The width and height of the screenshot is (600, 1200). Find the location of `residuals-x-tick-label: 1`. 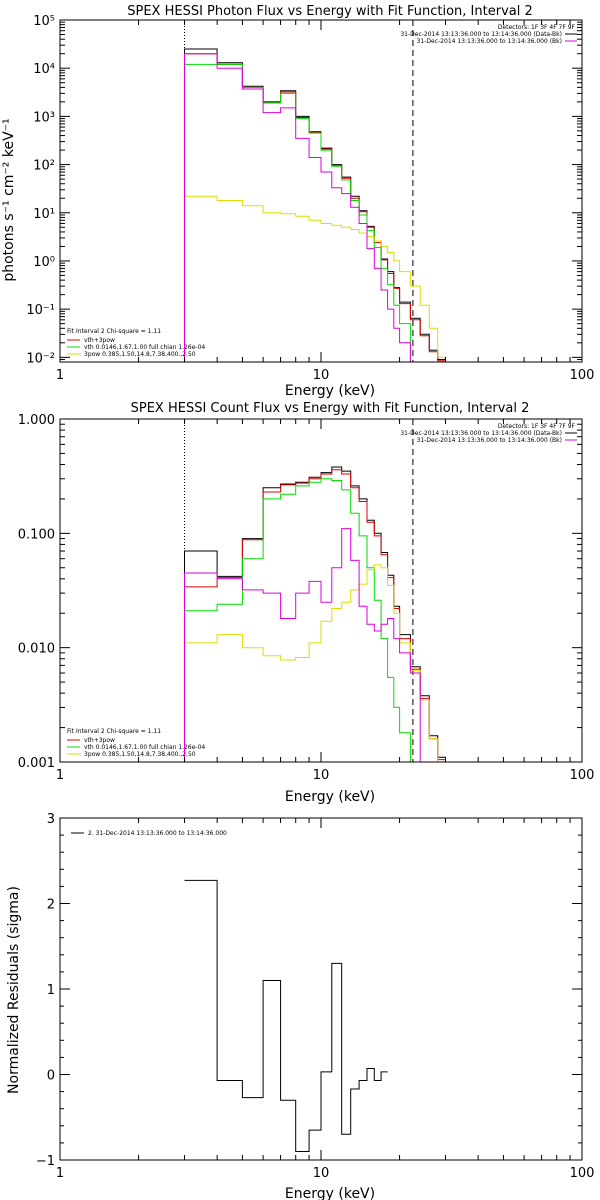

residuals-x-tick-label: 1 is located at coordinates (60, 1173).